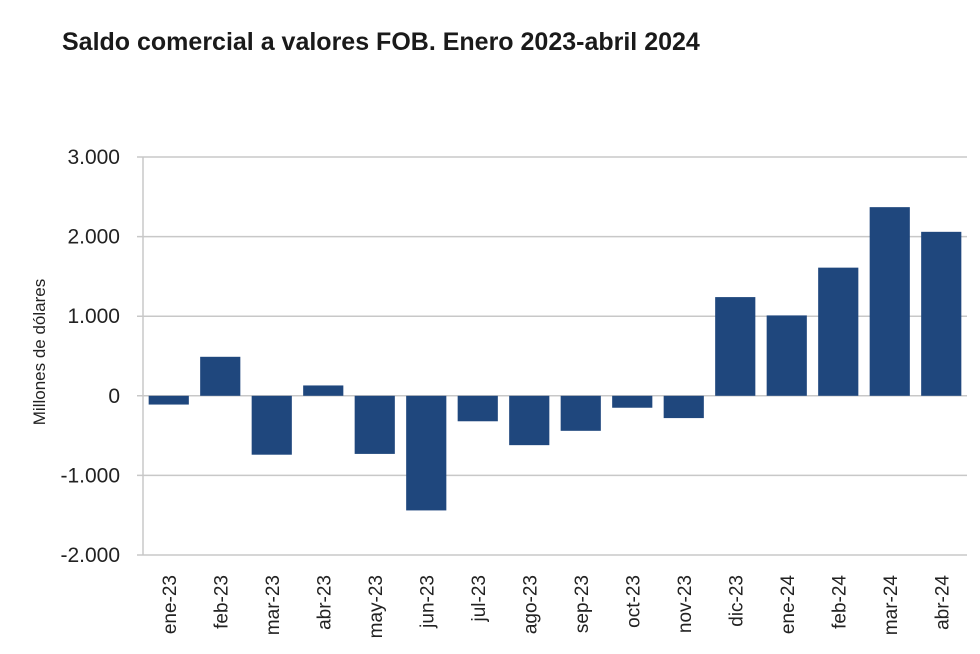 This screenshot has width=980, height=654. Describe the element at coordinates (221, 602) in the screenshot. I see `x-tick-label: feb-23` at that location.